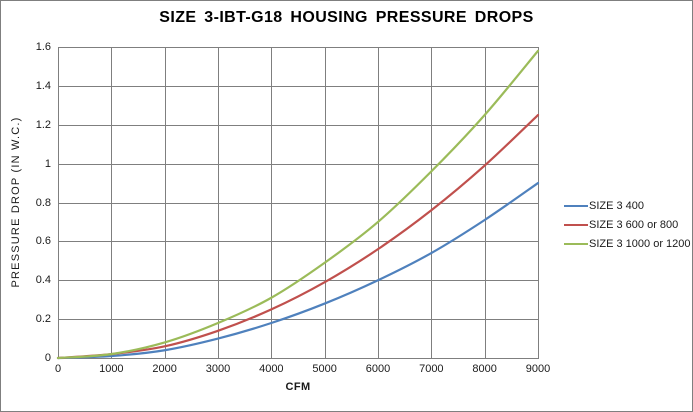 The width and height of the screenshot is (693, 412). What do you see at coordinates (378, 369) in the screenshot?
I see `x-tick-label: 6000` at bounding box center [378, 369].